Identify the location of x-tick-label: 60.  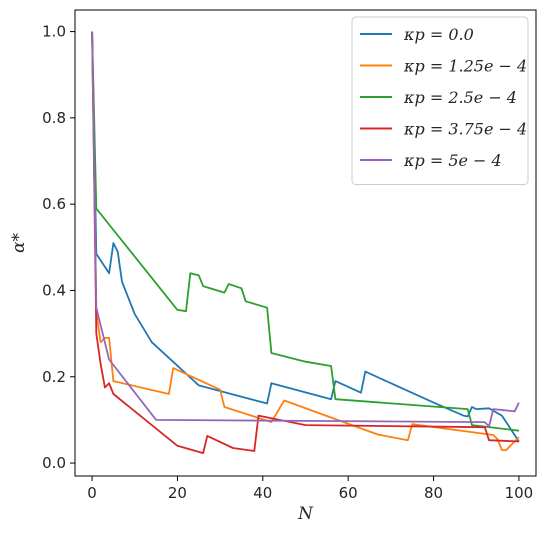
(348, 493).